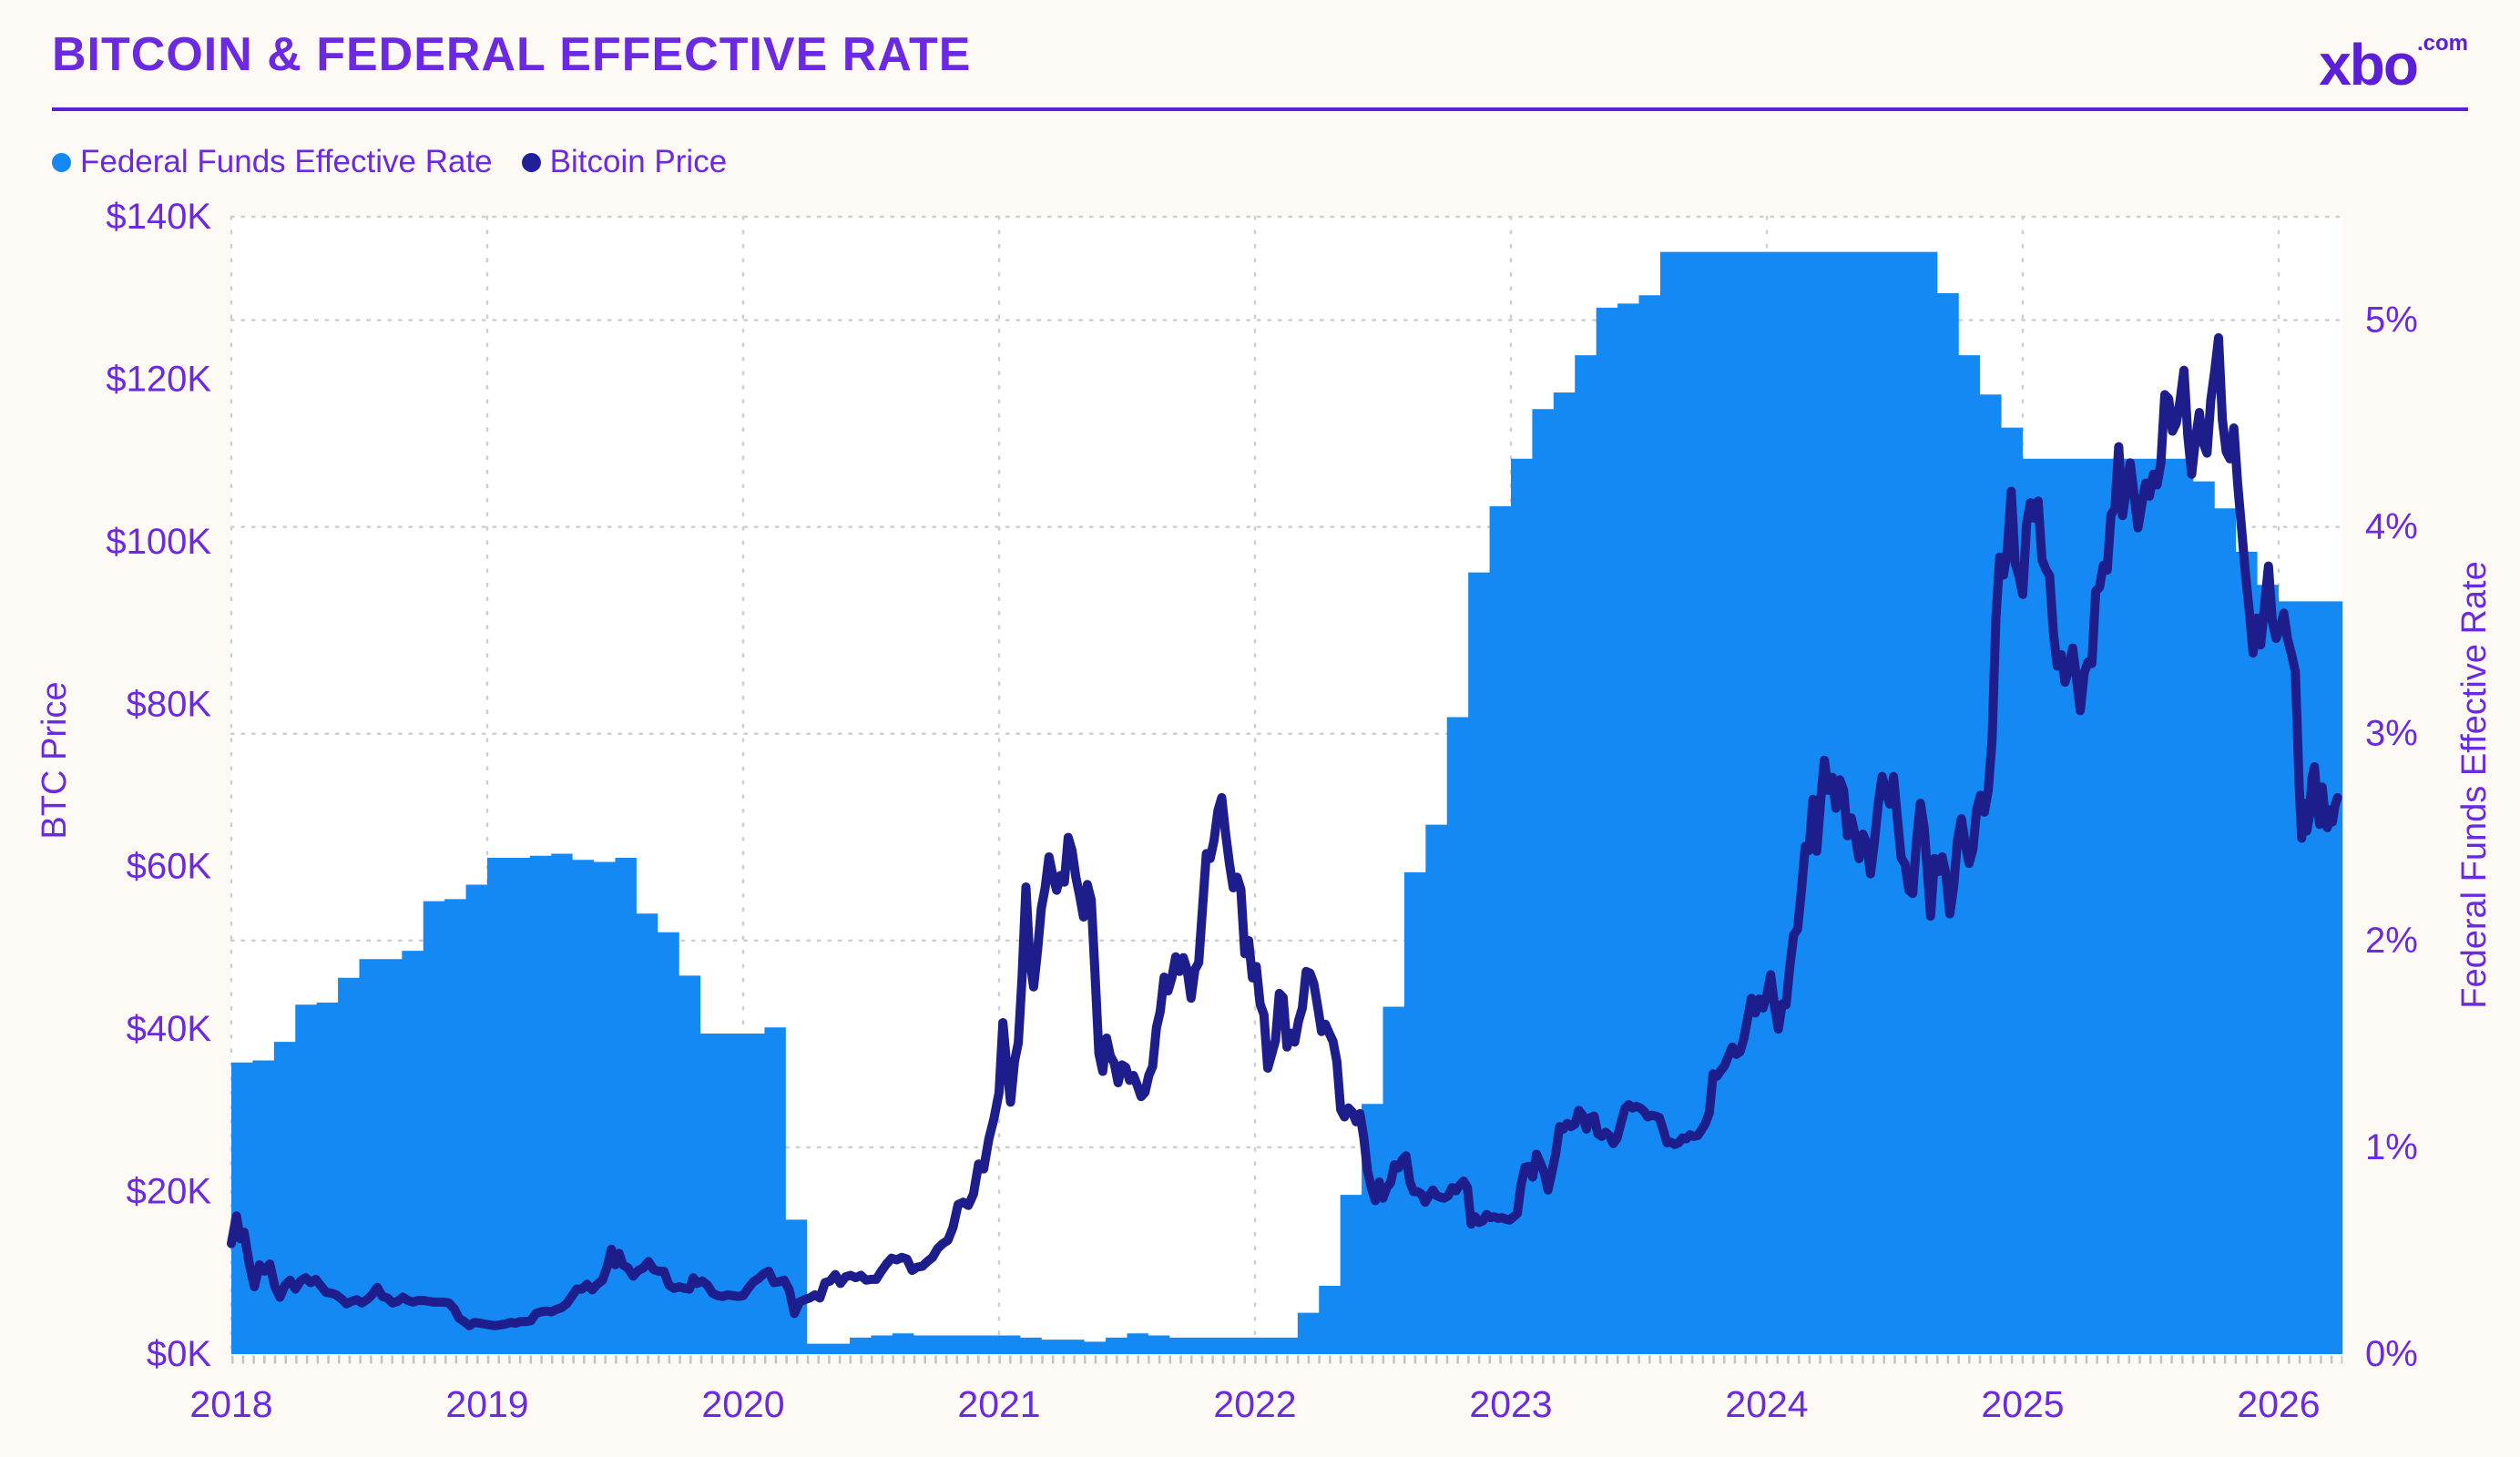 The width and height of the screenshot is (2520, 1457). What do you see at coordinates (2391, 1354) in the screenshot?
I see `y-right-tick-0%: 0%` at bounding box center [2391, 1354].